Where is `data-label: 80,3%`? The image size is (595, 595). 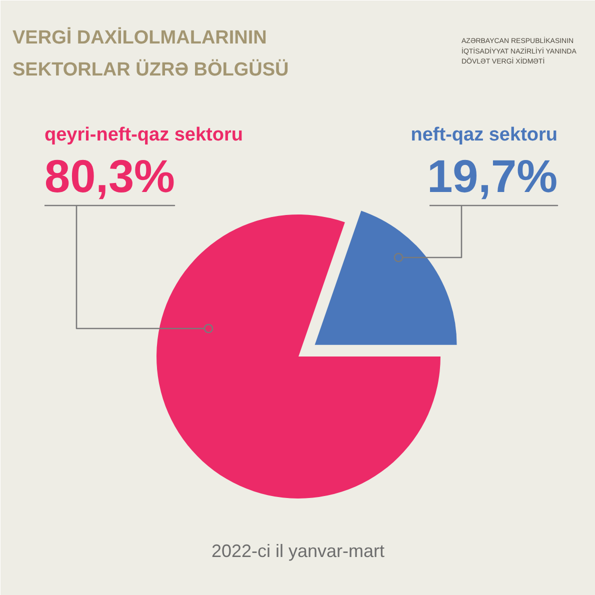 data-label: 80,3% is located at coordinates (109, 176).